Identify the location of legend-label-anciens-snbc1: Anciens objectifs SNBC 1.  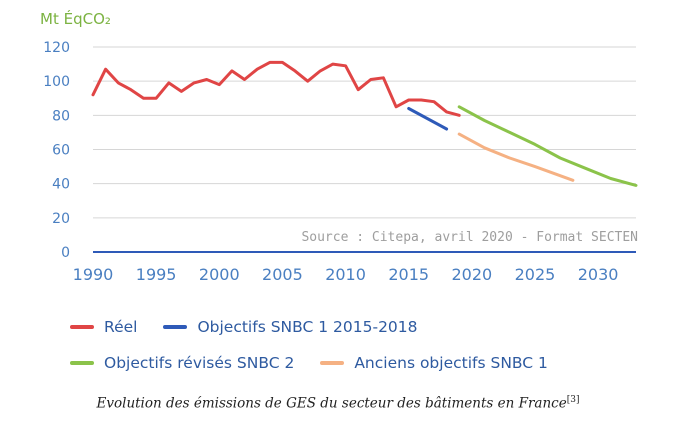
(451, 363).